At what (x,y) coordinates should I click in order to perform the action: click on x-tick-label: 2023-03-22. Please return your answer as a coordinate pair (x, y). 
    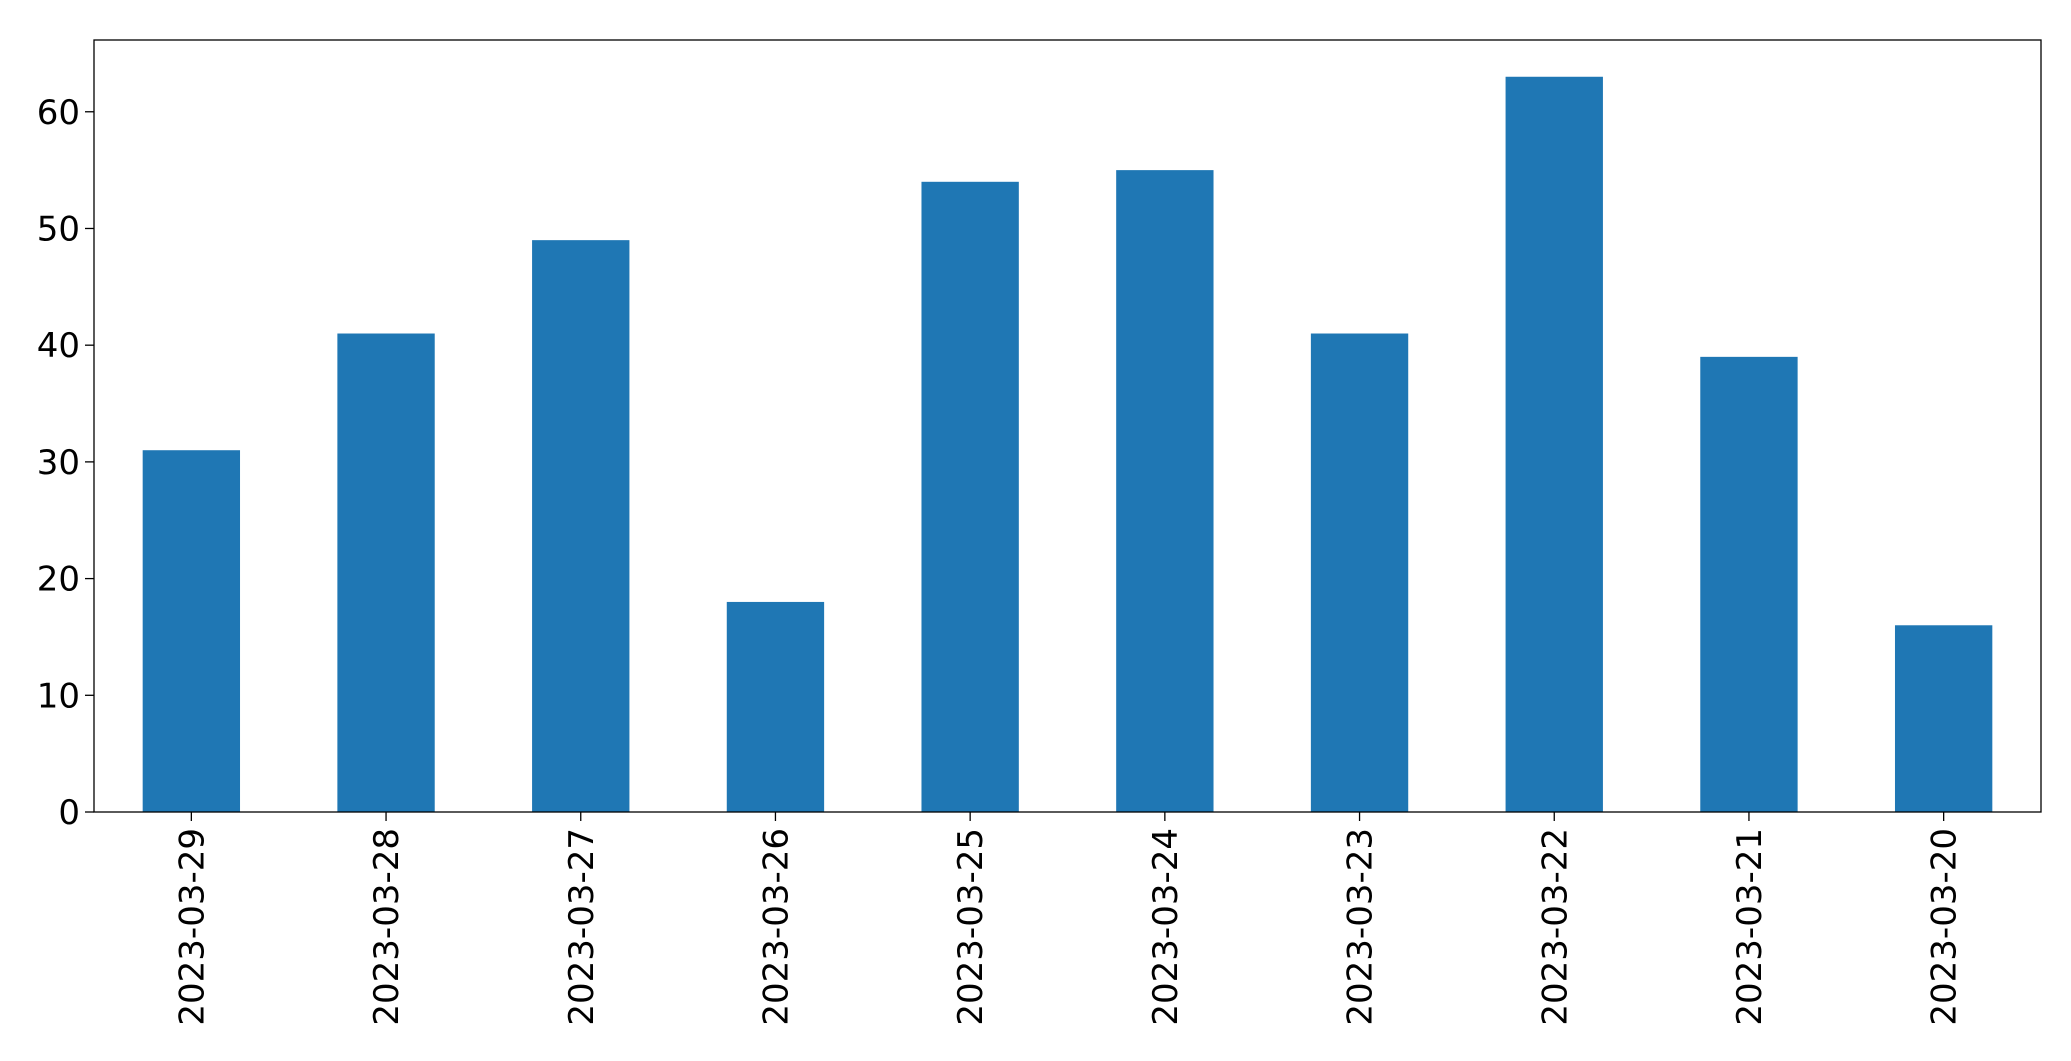
    Looking at the image, I should click on (1555, 927).